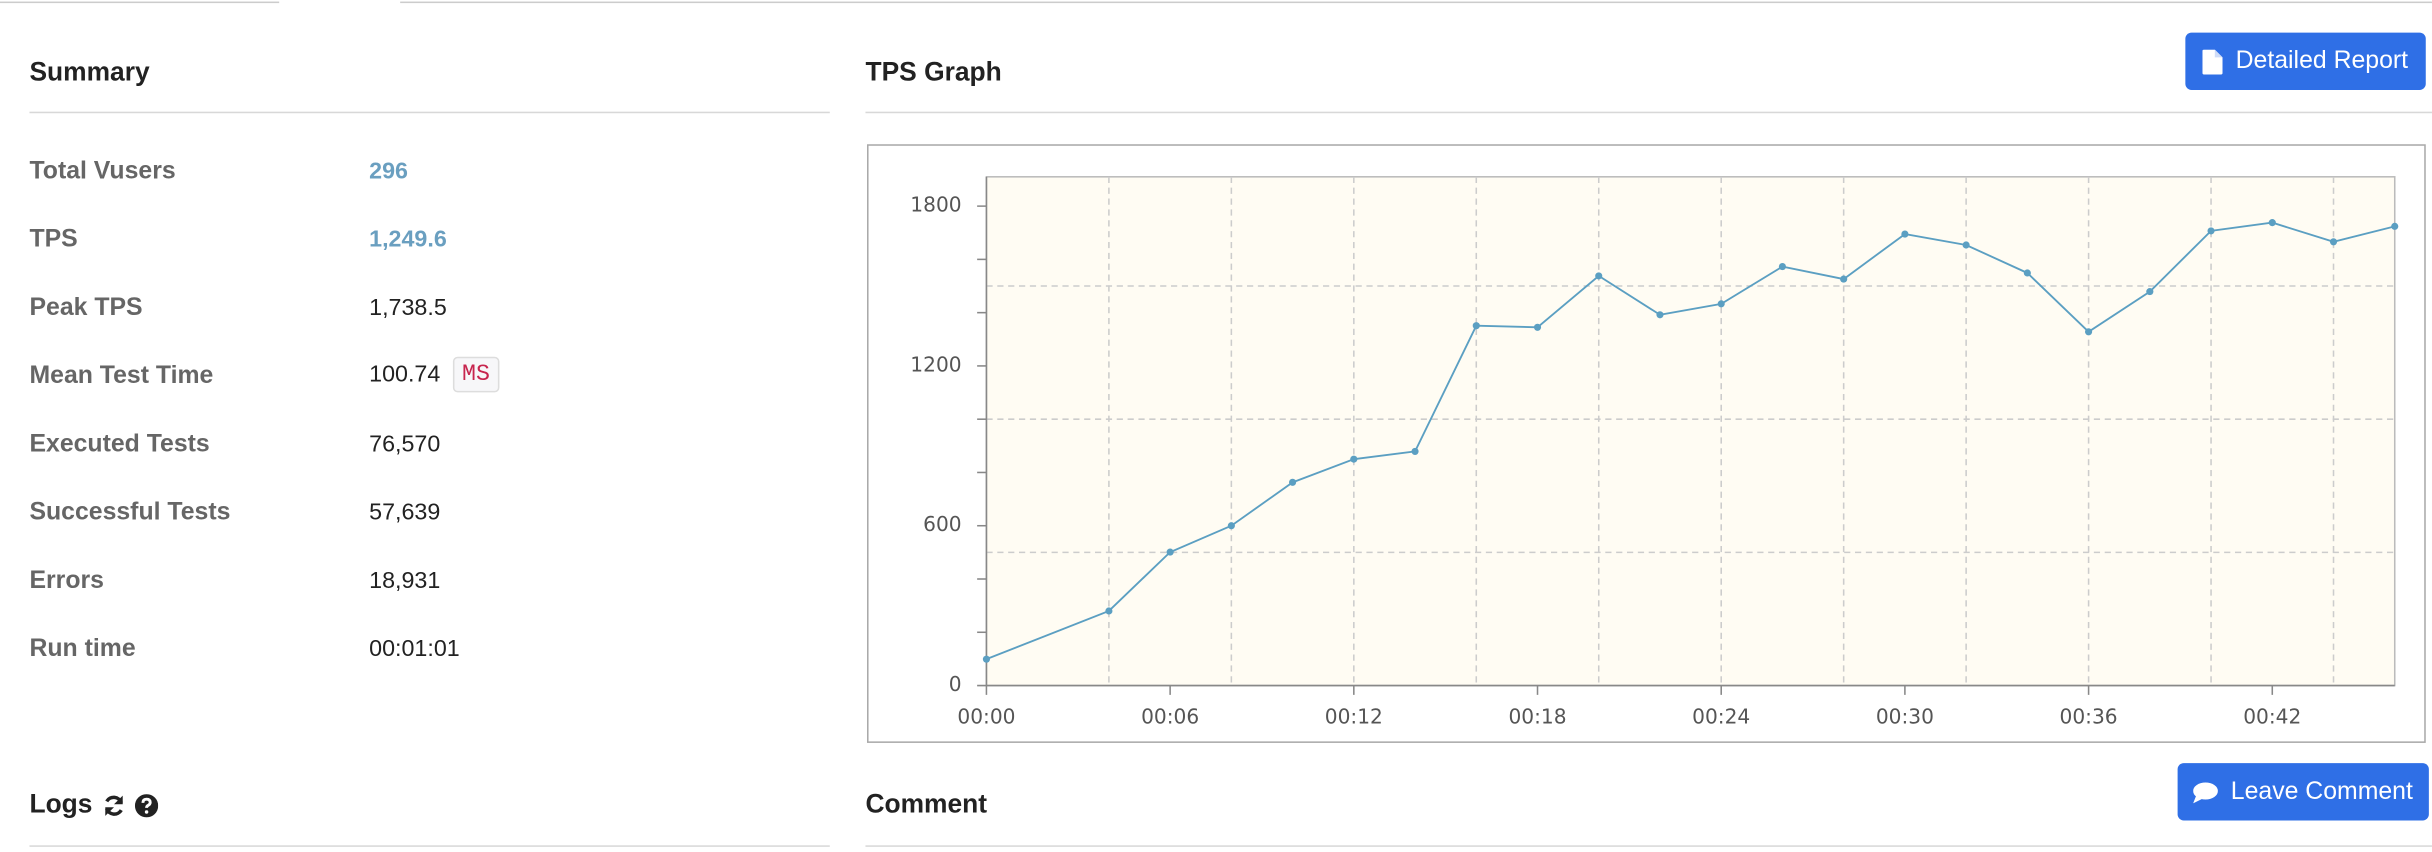 Image resolution: width=2432 pixels, height=852 pixels. Describe the element at coordinates (53, 239) in the screenshot. I see `row-label: TPS` at that location.